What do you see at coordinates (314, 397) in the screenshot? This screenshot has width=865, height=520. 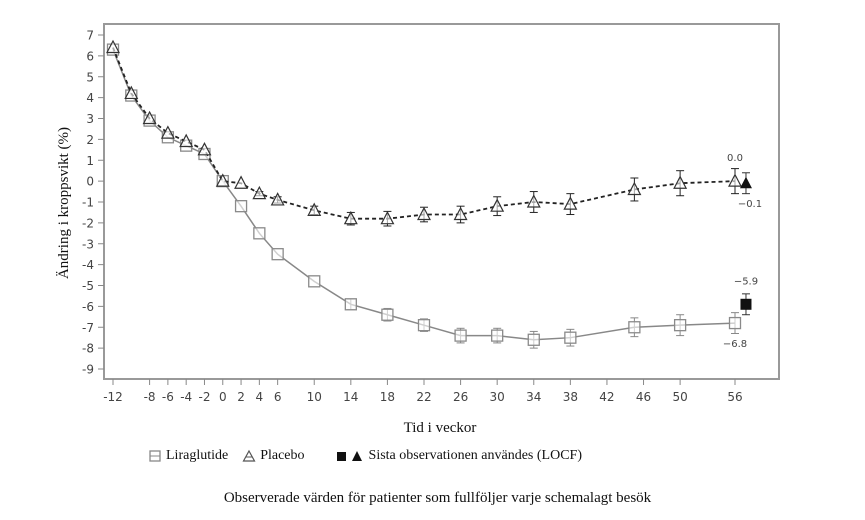 I see `x-tick-label: 10` at bounding box center [314, 397].